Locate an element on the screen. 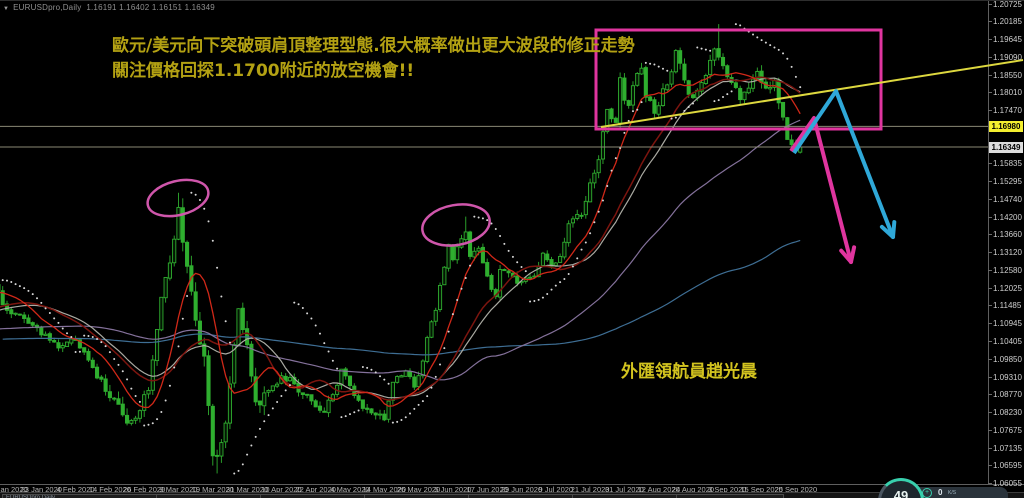 The height and width of the screenshot is (498, 1024). price-axis-label: 1.08230 is located at coordinates (1007, 412).